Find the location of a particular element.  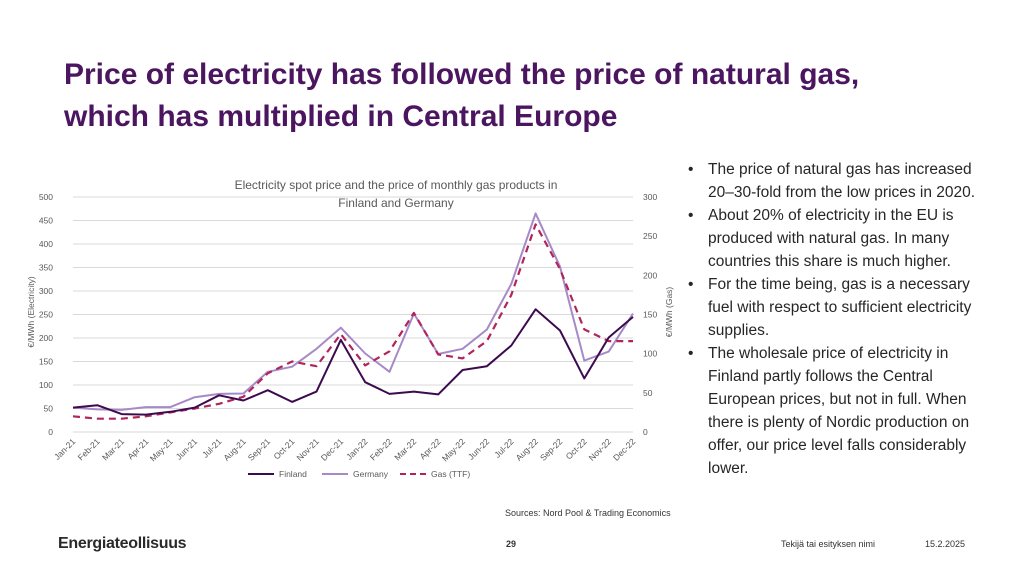

right-axis-ticks: 0 50 100 150 200 250 300 is located at coordinates (650, 314).